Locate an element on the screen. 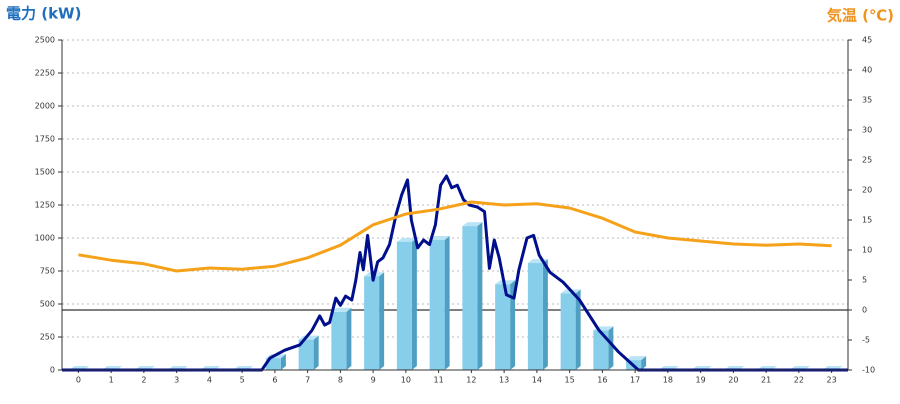 This screenshot has height=404, width=900. y-tick-label: 1250 is located at coordinates (45, 205).